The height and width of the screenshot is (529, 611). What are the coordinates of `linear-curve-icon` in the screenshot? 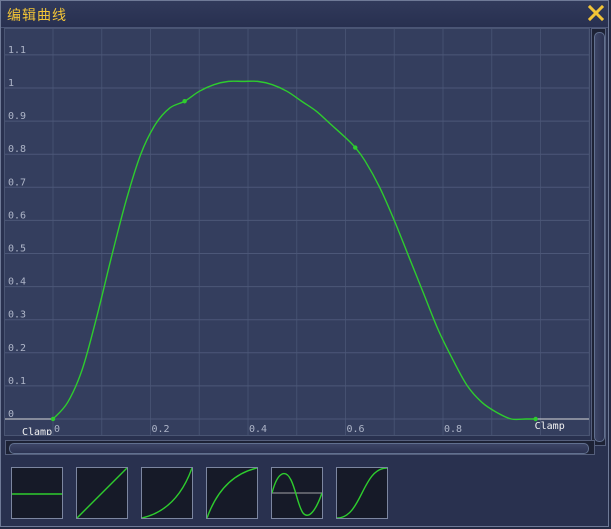 It's located at (102, 493).